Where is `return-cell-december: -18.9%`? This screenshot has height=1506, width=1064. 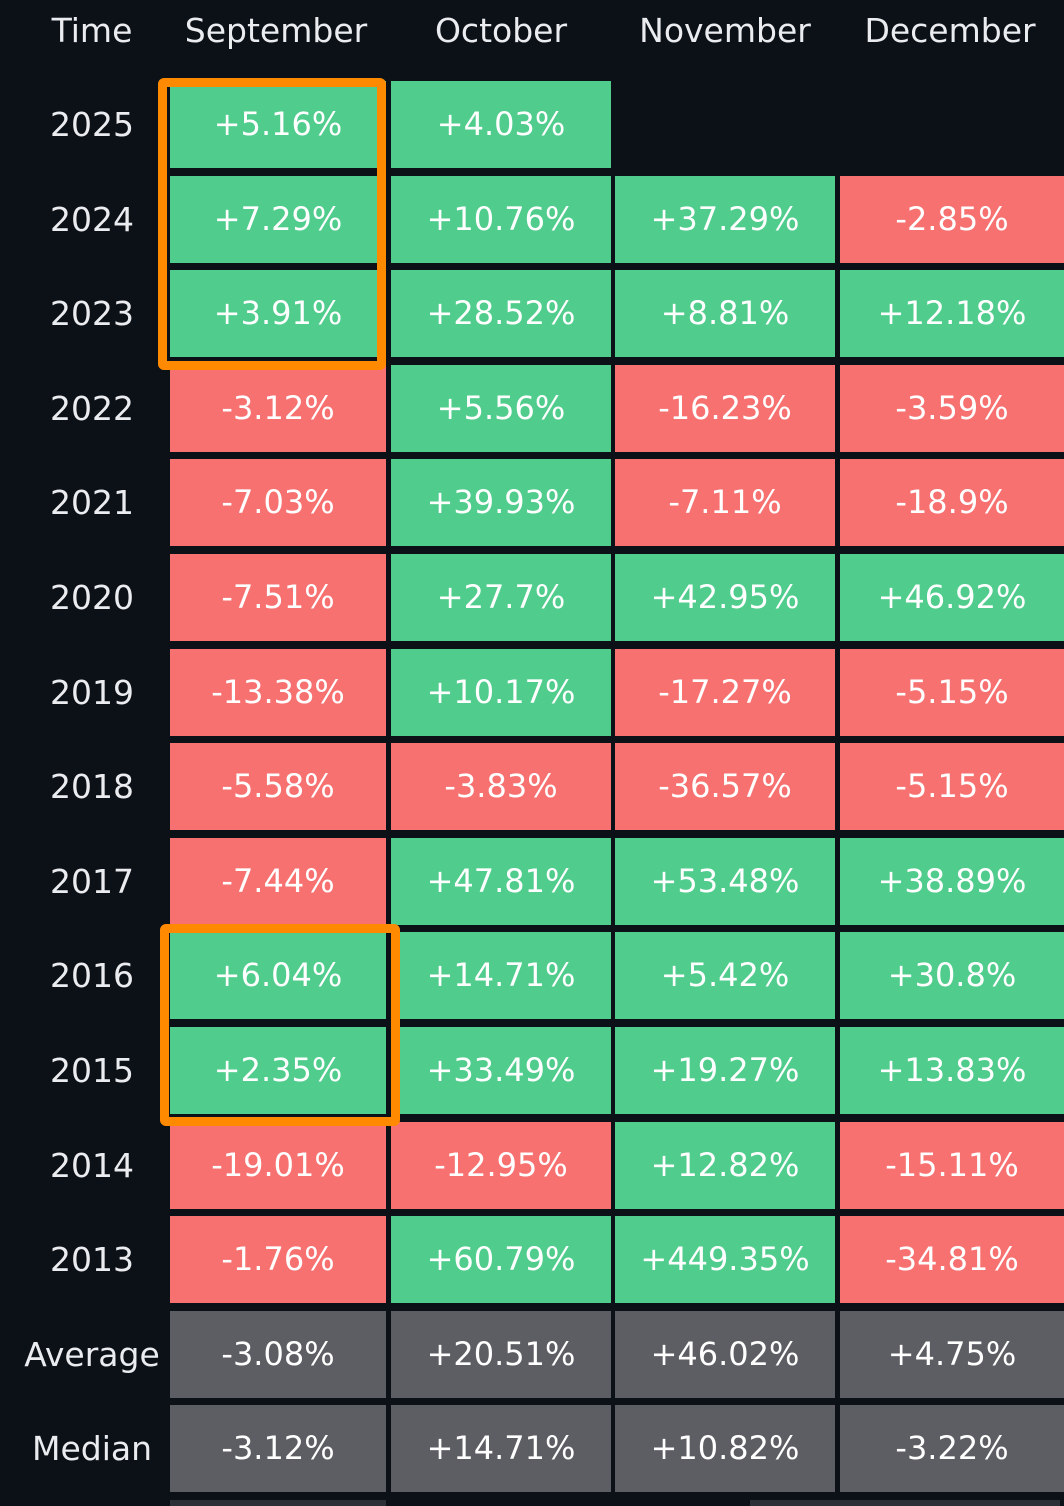
return-cell-december: -18.9% is located at coordinates (952, 502).